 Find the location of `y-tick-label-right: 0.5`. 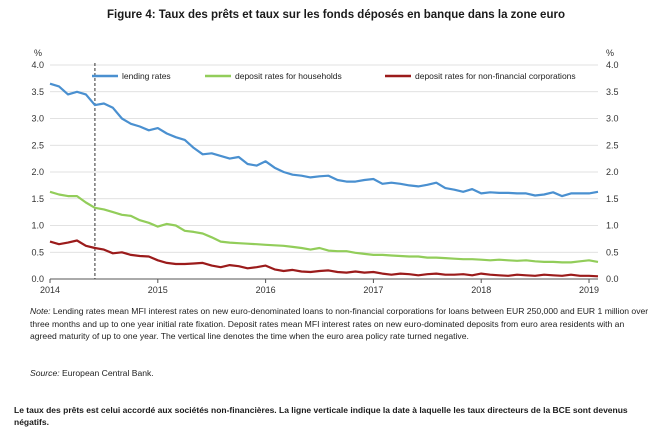

y-tick-label-right: 0.5 is located at coordinates (612, 252).